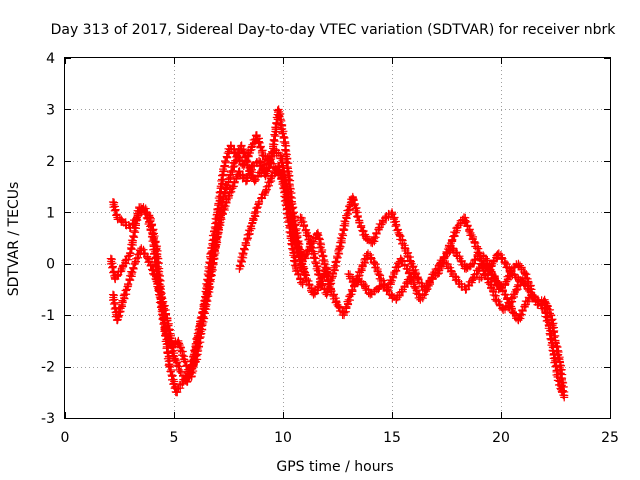  Describe the element at coordinates (14, 239) in the screenshot. I see `y-axis-label: SDTVAR / TECUs` at that location.